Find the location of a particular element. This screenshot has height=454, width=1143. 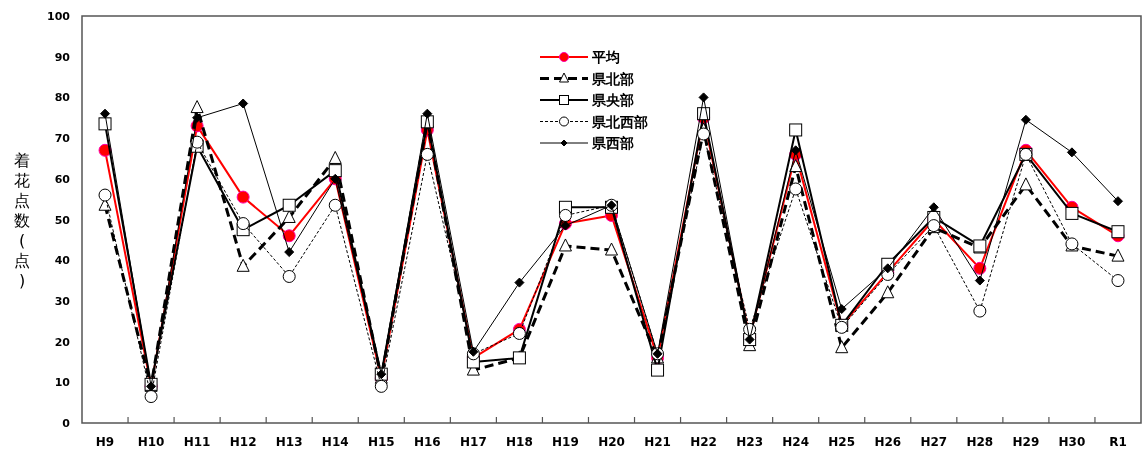

x-tick-label: H25 is located at coordinates (842, 442).